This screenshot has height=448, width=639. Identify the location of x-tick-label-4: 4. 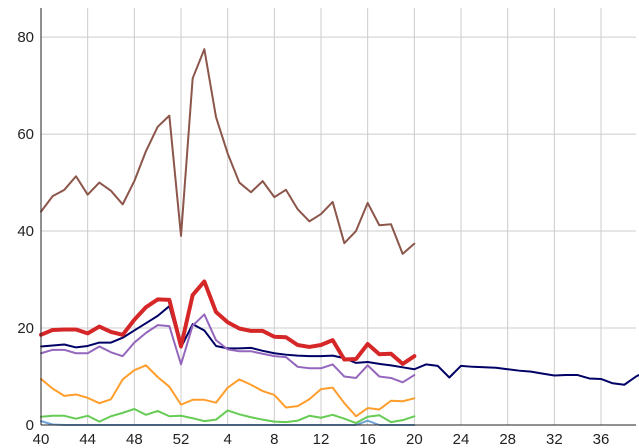
(227, 439).